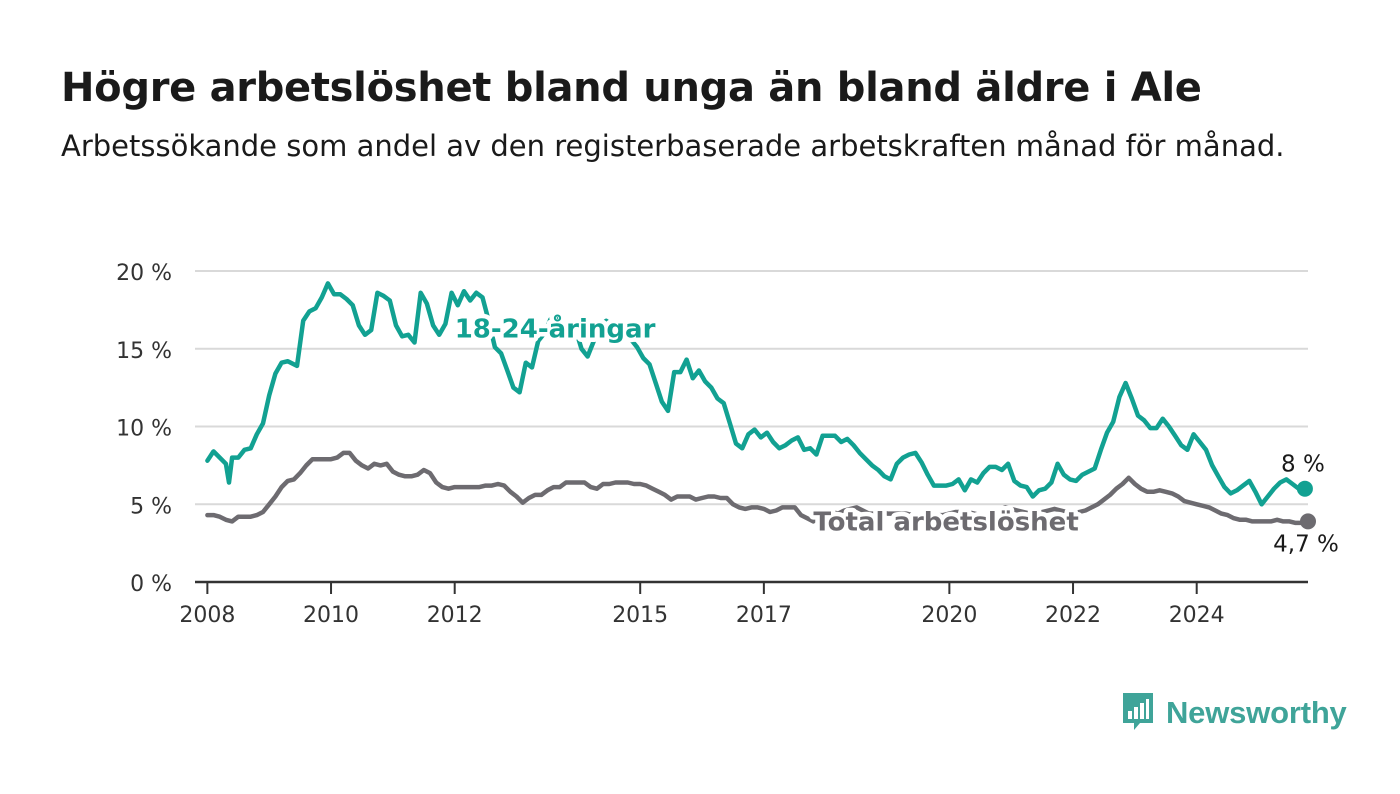 The image size is (1400, 794). What do you see at coordinates (455, 615) in the screenshot?
I see `x-tick-label: 2012` at bounding box center [455, 615].